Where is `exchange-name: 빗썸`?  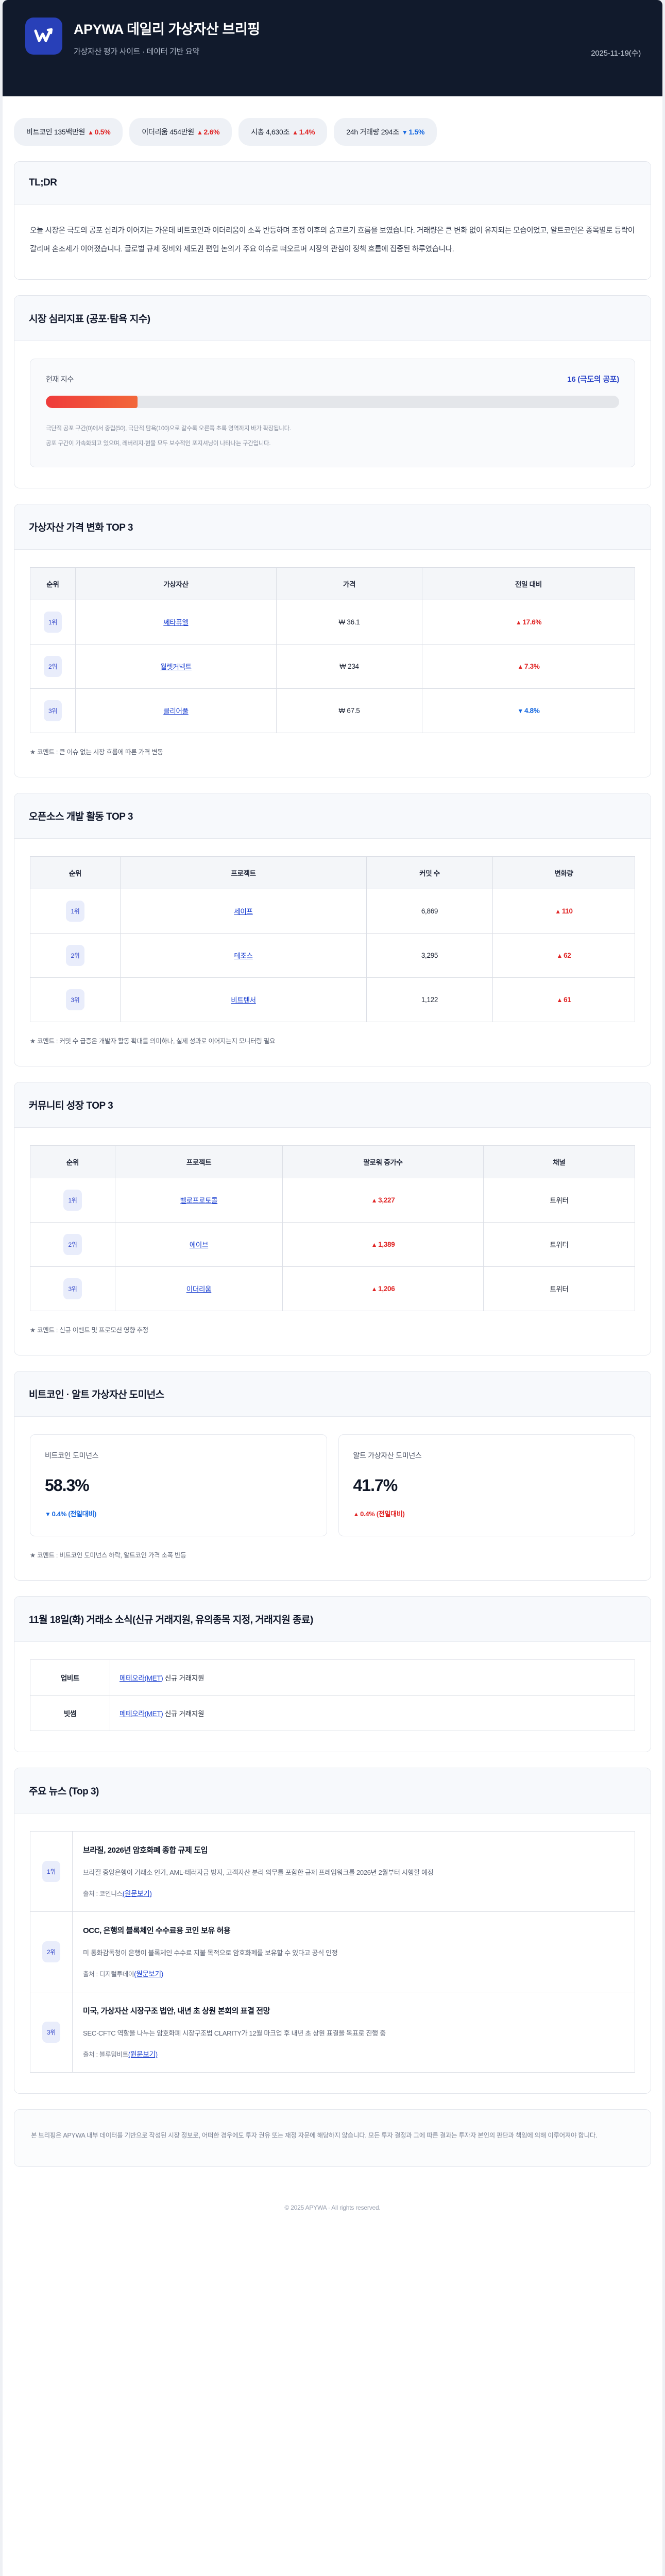
exchange-name: 빗썸 is located at coordinates (70, 1712).